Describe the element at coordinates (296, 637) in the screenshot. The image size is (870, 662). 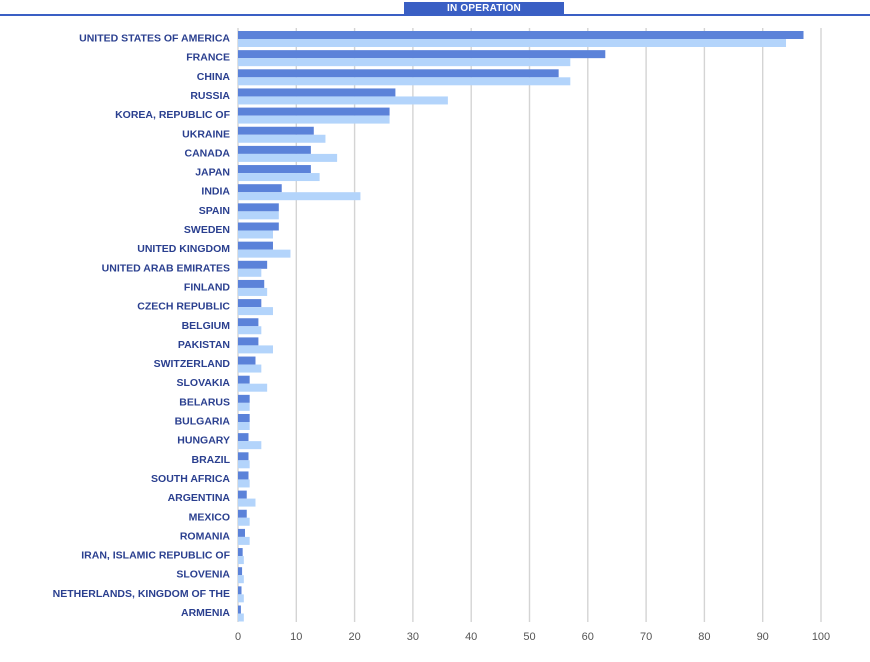
I see `x-tick-label: 10` at that location.